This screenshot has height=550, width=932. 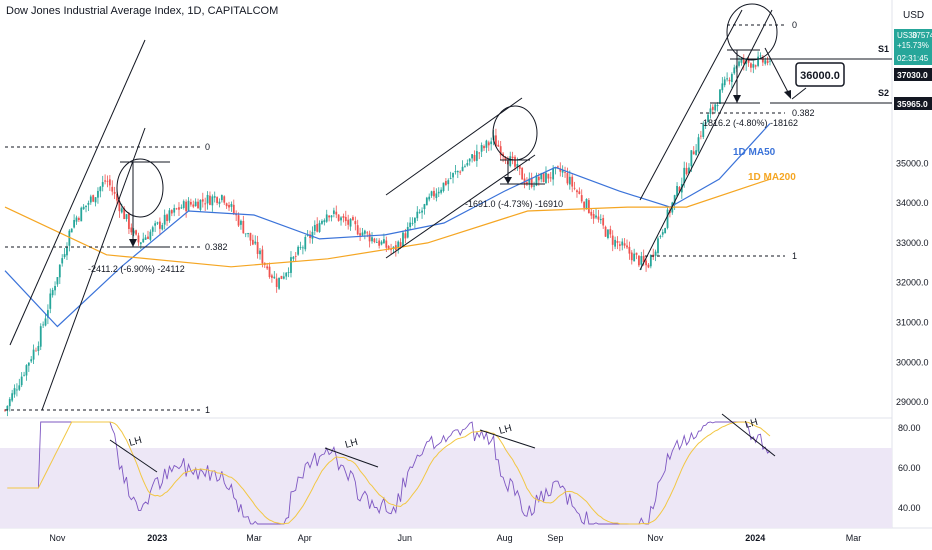 I want to click on s1-price-value: 37030.0, so click(x=912, y=75).